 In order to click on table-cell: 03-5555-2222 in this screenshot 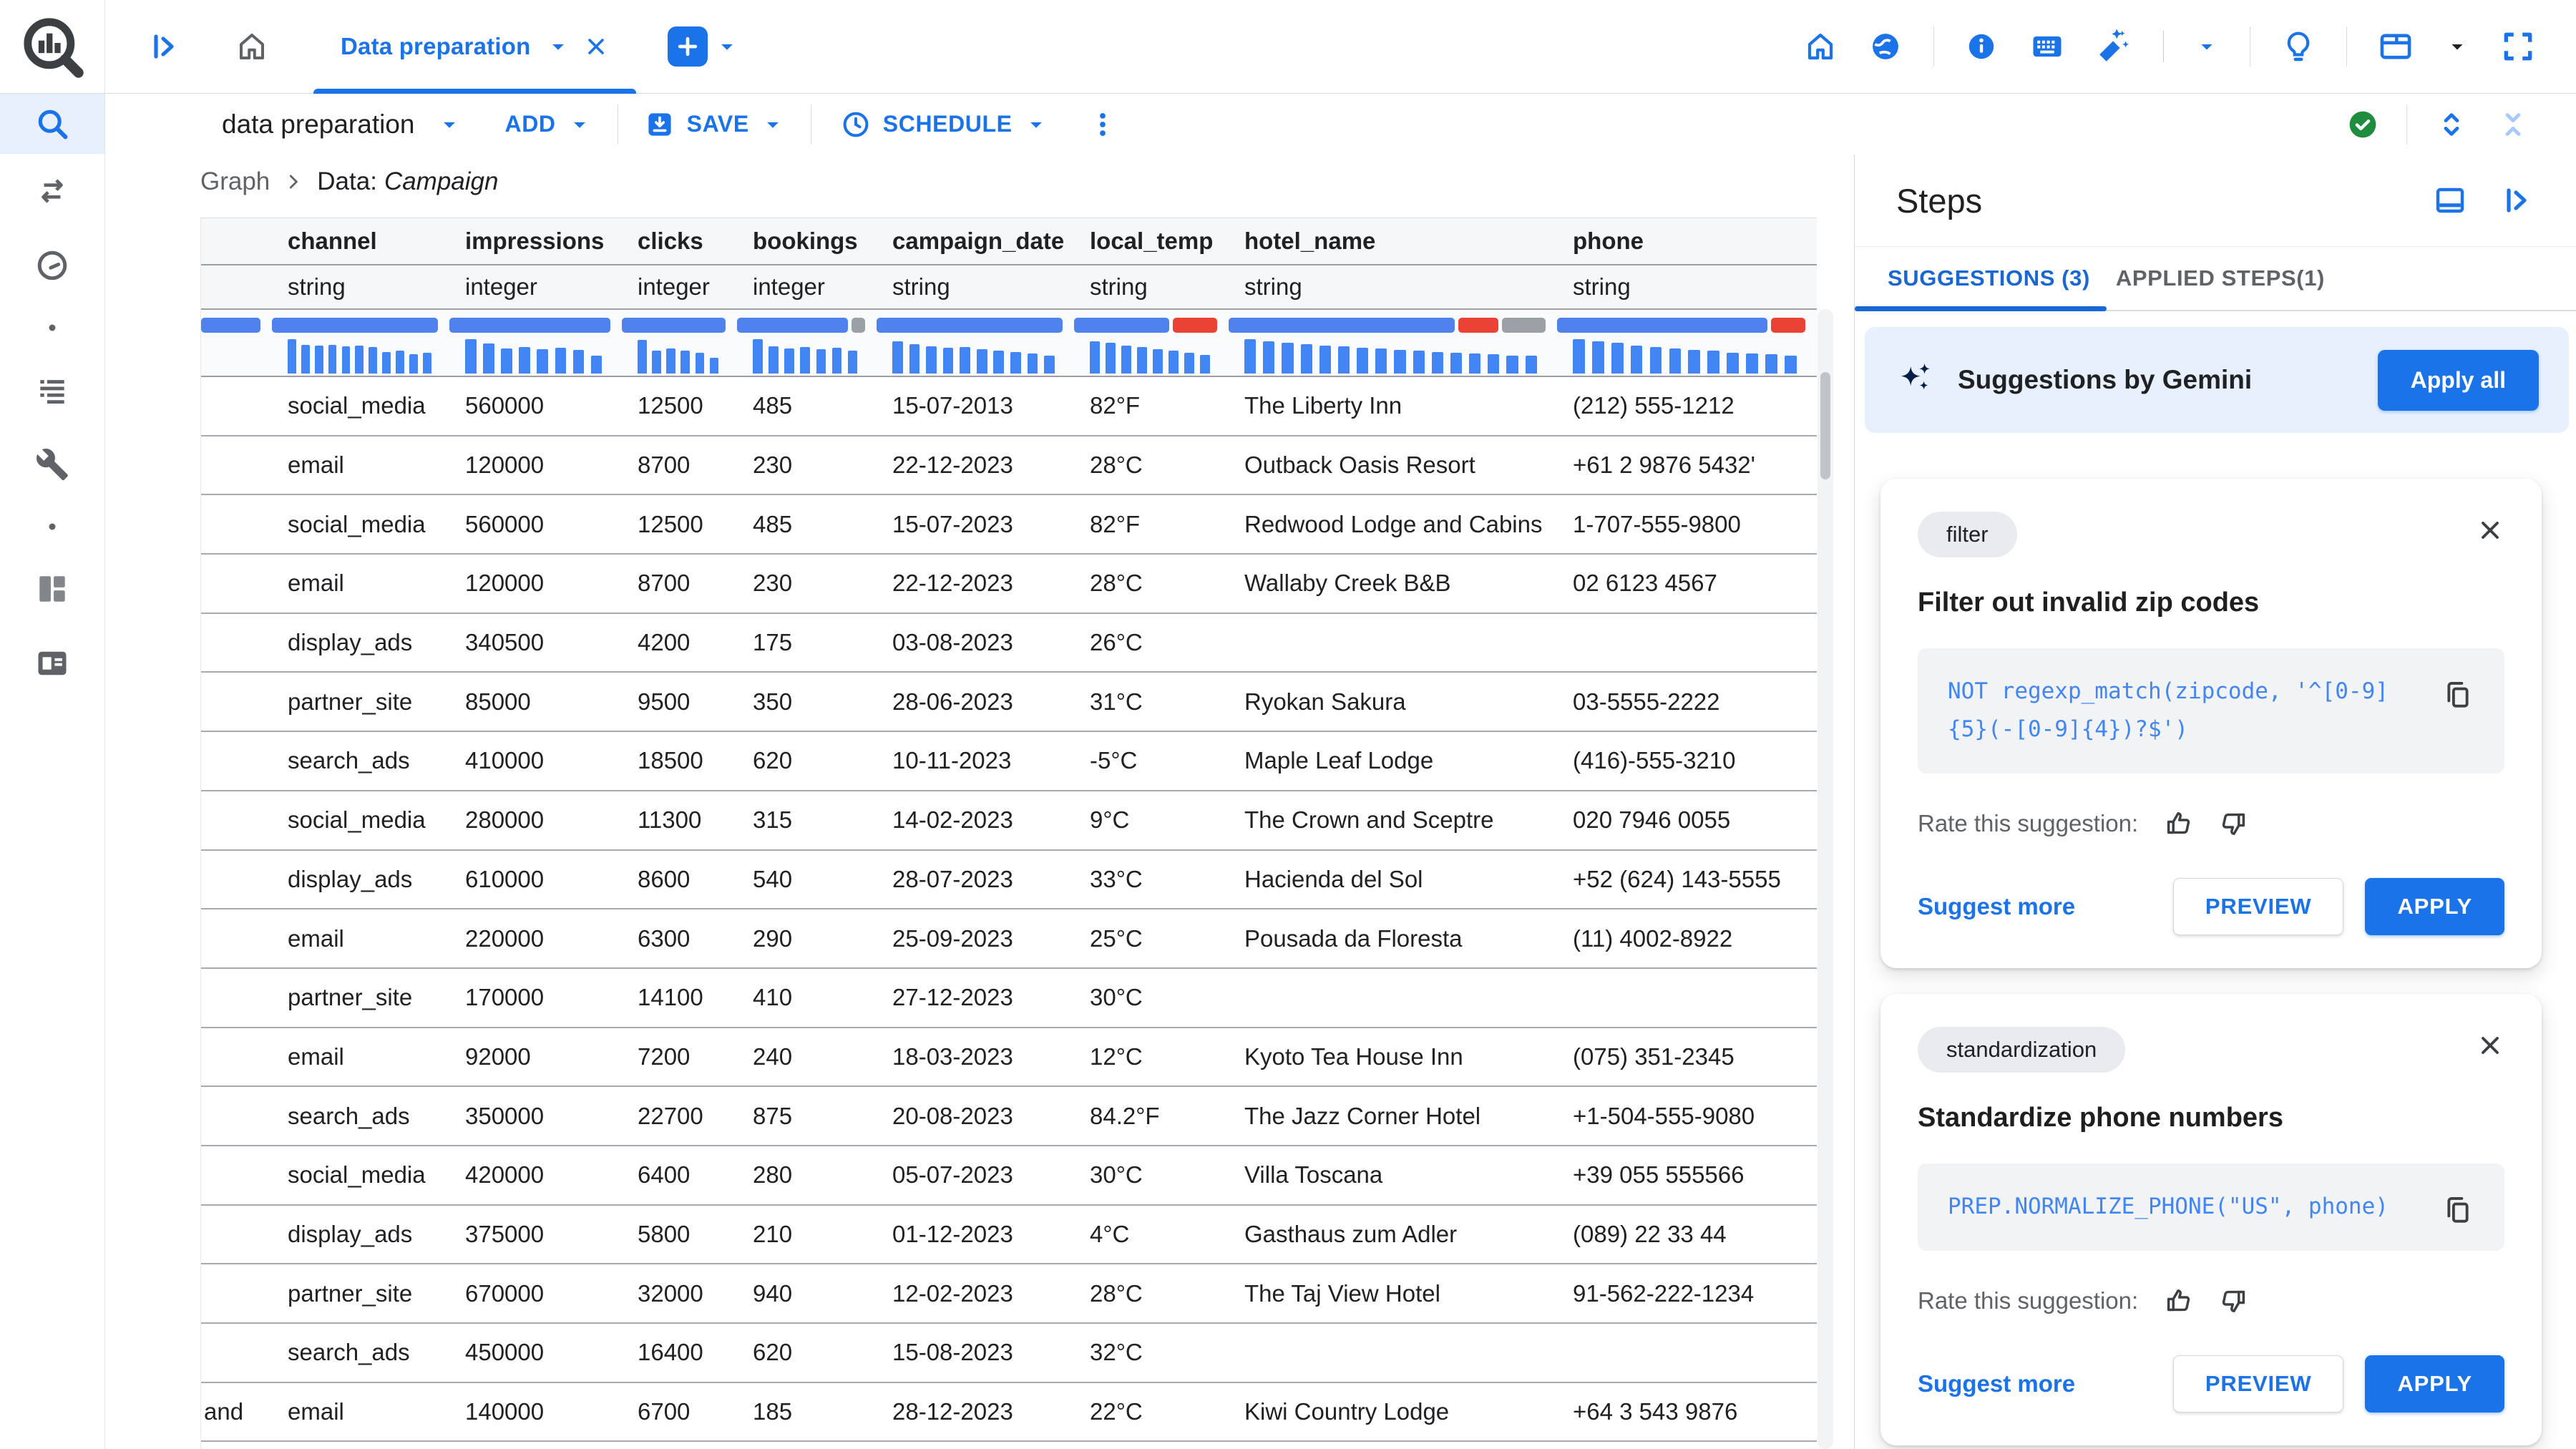, I will do `click(1646, 701)`.